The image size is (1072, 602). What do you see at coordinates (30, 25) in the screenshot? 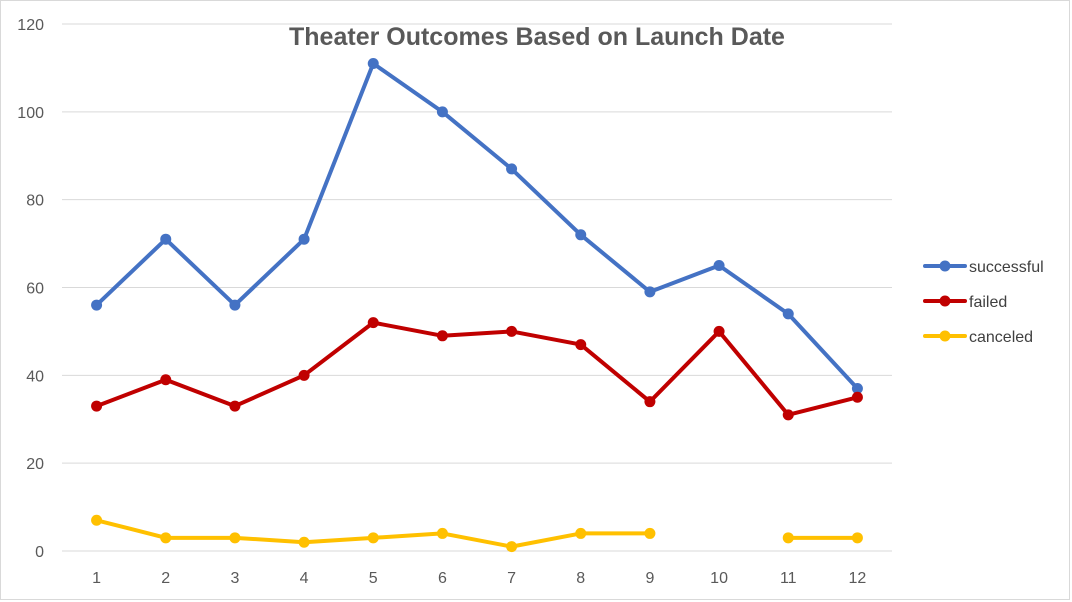
I see `y-tick-label: 120` at bounding box center [30, 25].